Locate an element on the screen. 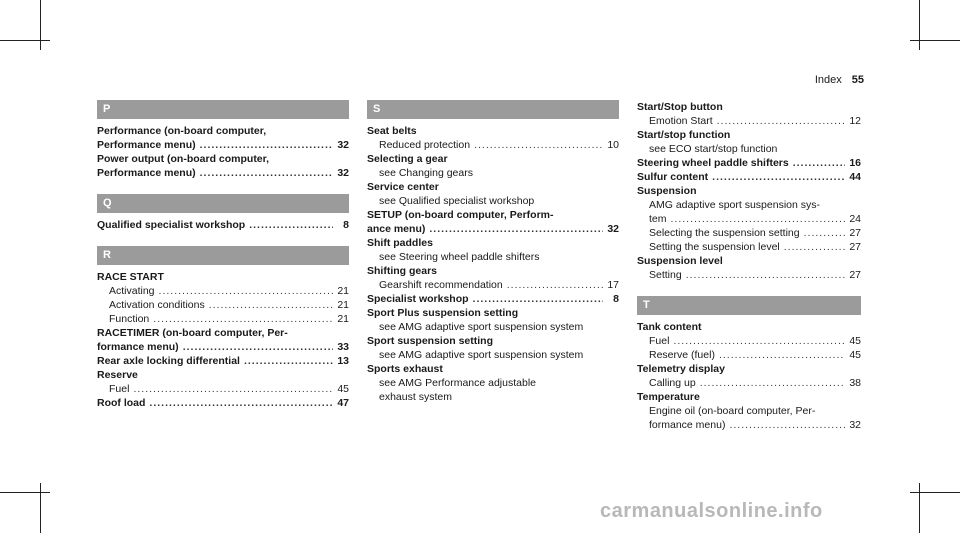 The image size is (960, 533). index-entry: Power output (on-board computer, is located at coordinates (183, 159).